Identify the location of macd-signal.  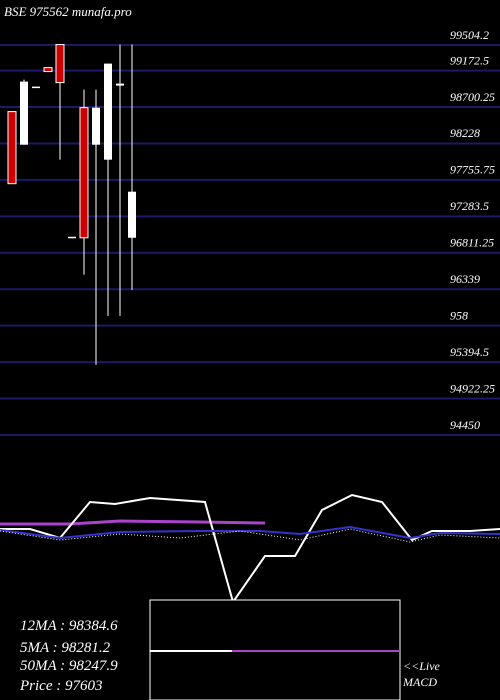
(133, 522).